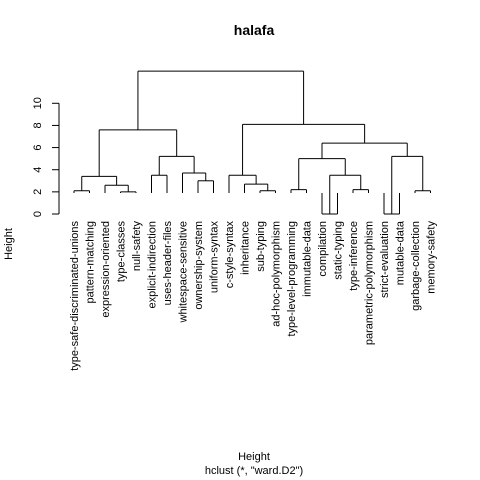 This screenshot has width=480, height=480. Describe the element at coordinates (292, 279) in the screenshot. I see `leaf-label: type-level-programming` at that location.